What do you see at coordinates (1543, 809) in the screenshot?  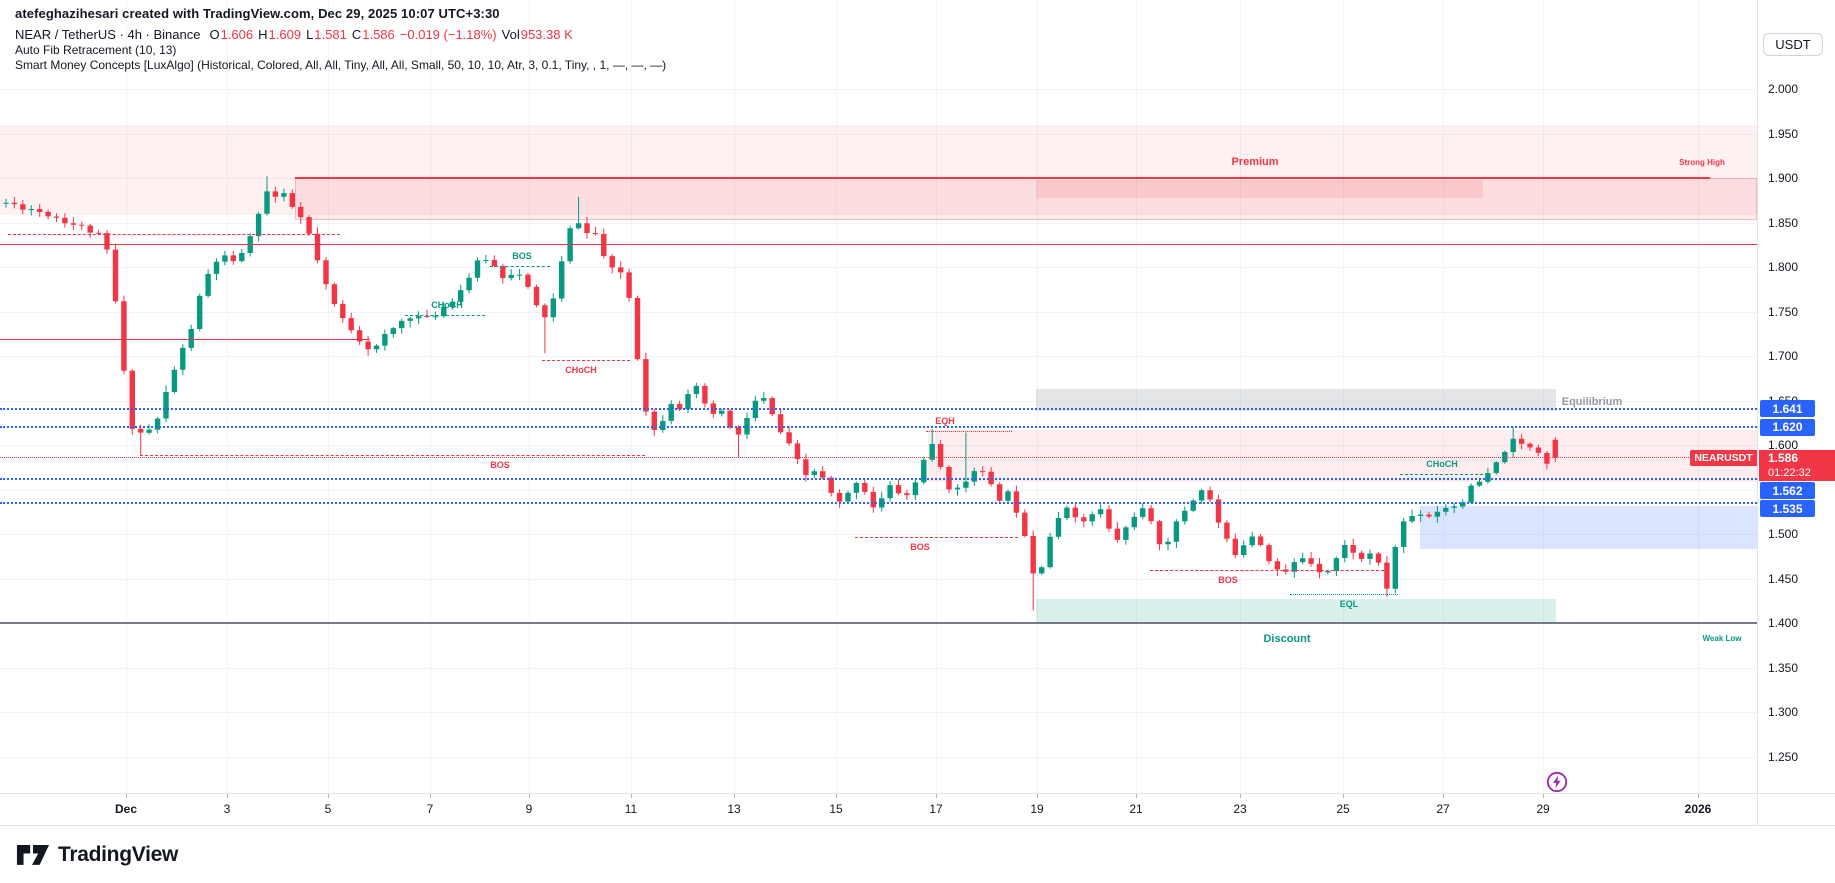 I see `time-axis-label: 29` at bounding box center [1543, 809].